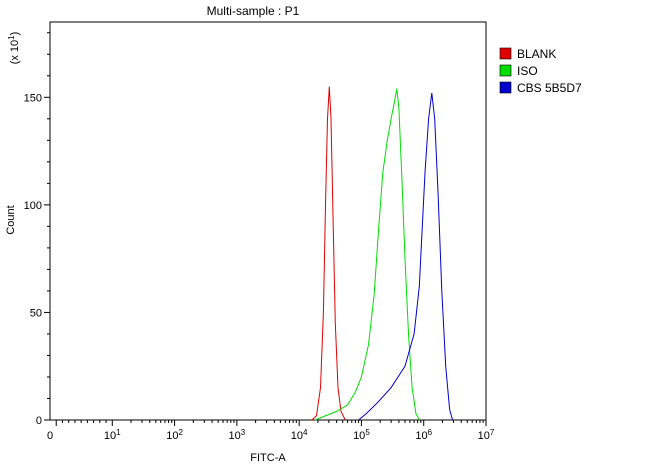 Image resolution: width=650 pixels, height=472 pixels. Describe the element at coordinates (15, 34) in the screenshot. I see `y-multiplier-close: )` at that location.